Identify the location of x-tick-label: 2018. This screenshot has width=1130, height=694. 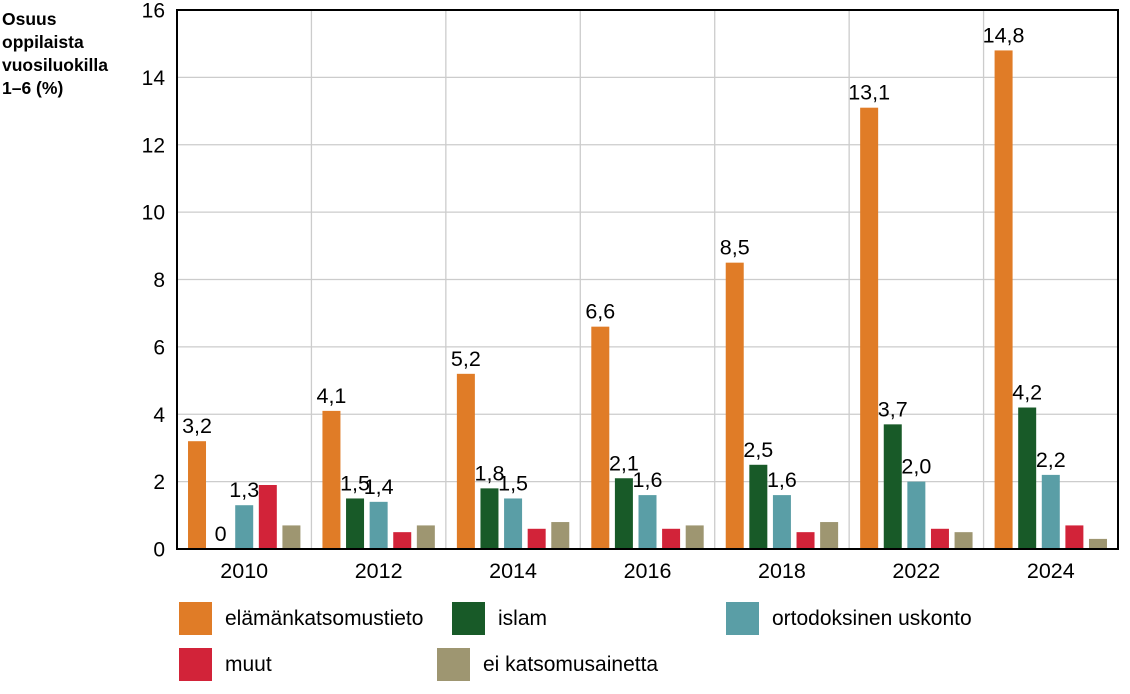
(782, 571).